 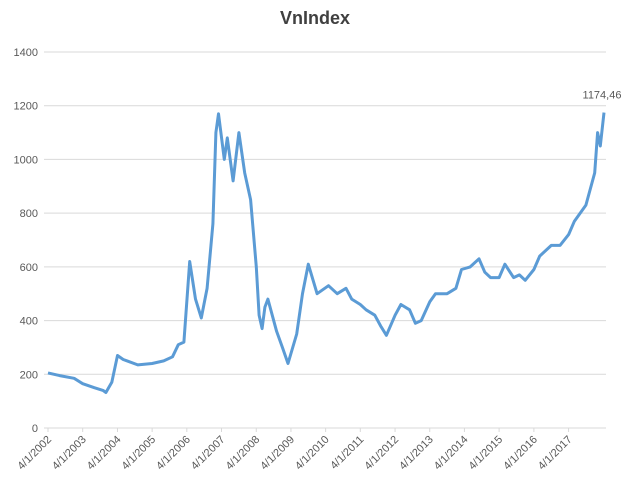 I want to click on y-tick-label: 1000, so click(x=26, y=160).